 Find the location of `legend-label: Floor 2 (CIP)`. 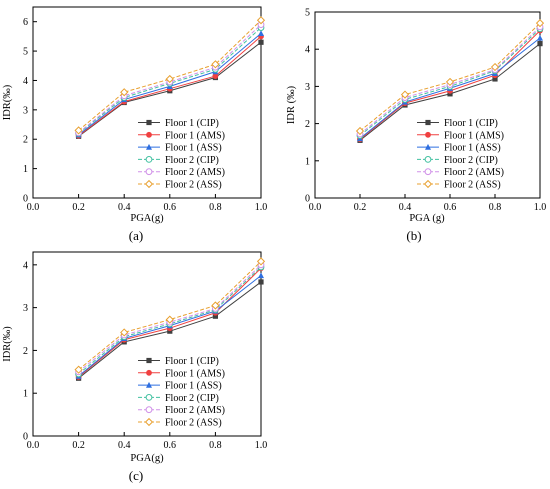

legend-label: Floor 2 (CIP) is located at coordinates (192, 160).